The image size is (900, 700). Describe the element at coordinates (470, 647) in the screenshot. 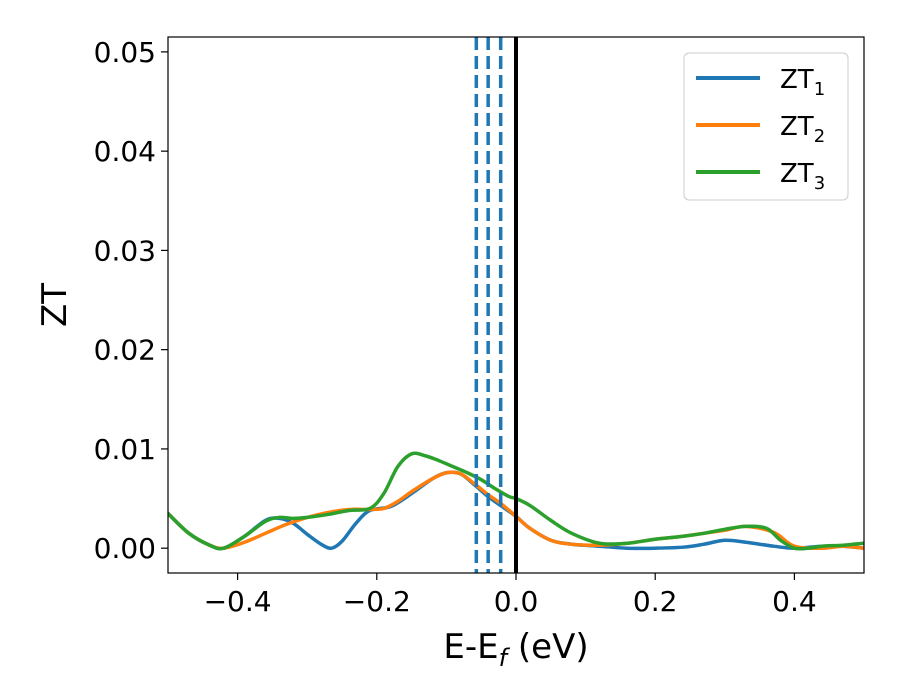

I see `x-axis-title-main: E-E` at that location.